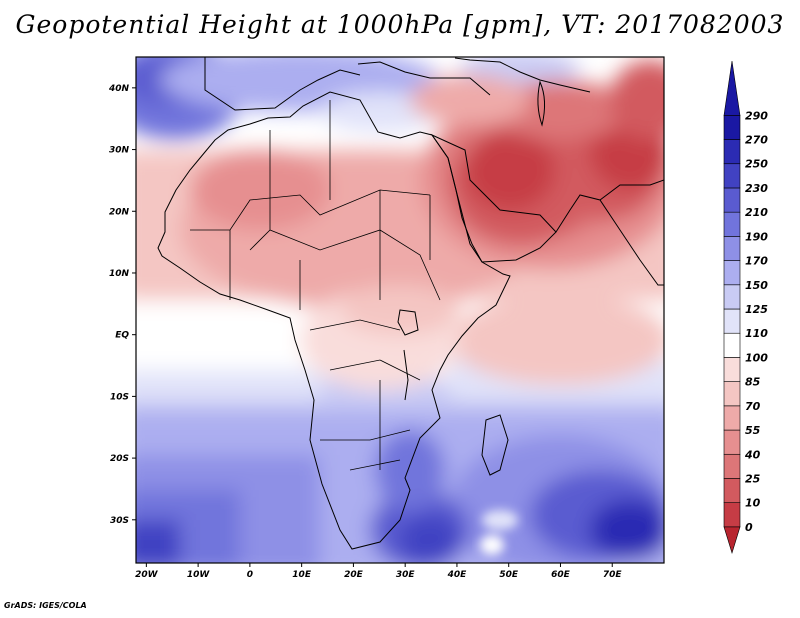  What do you see at coordinates (493, 198) in the screenshot?
I see `arabia-coast` at bounding box center [493, 198].